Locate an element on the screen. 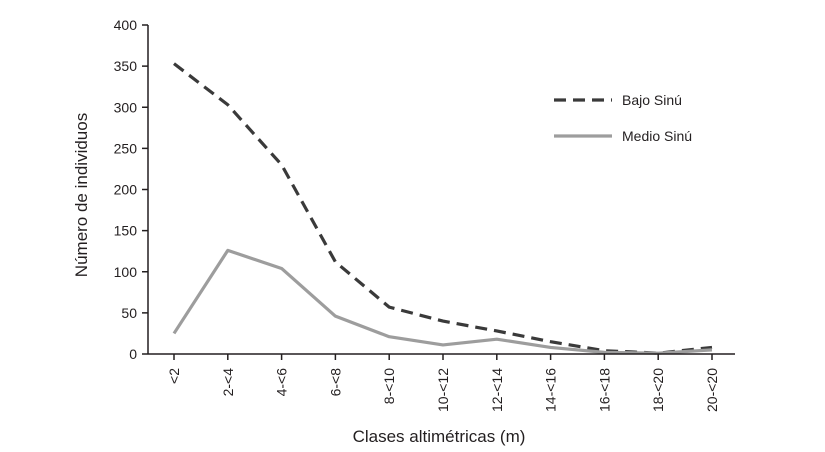 The height and width of the screenshot is (452, 825). x-tick-label: 6-<8 is located at coordinates (335, 382).